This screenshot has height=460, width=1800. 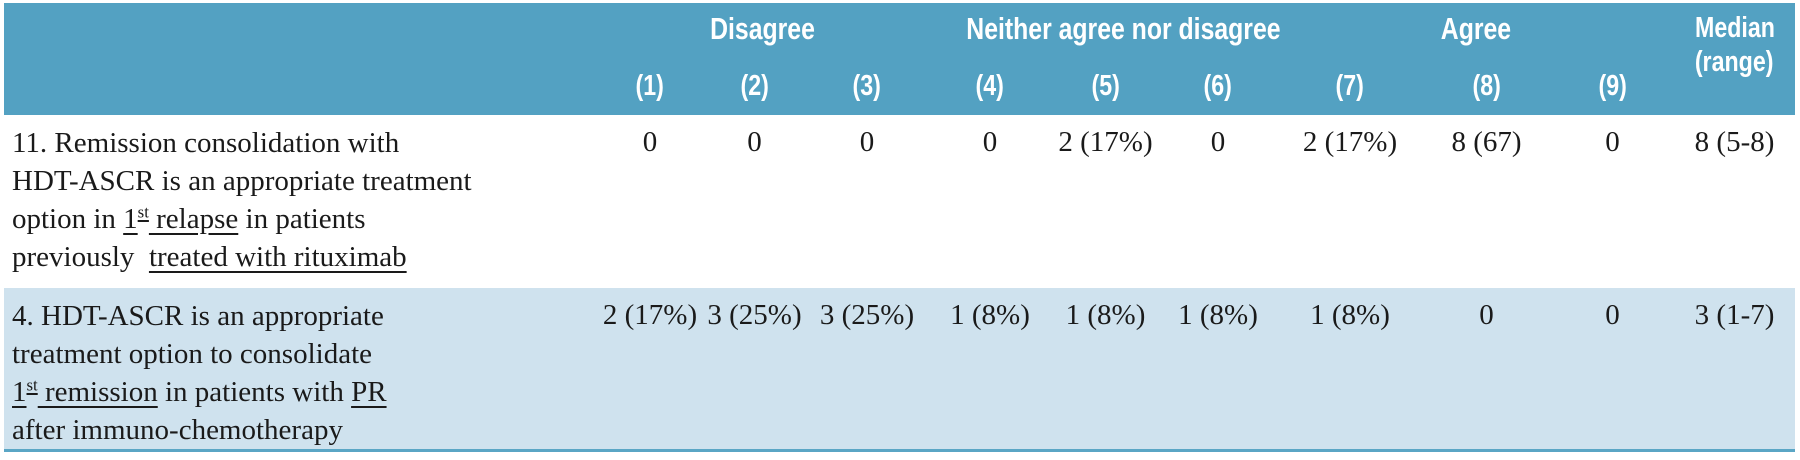 I want to click on question-line: after immuno-chemotherapy, so click(x=302, y=430).